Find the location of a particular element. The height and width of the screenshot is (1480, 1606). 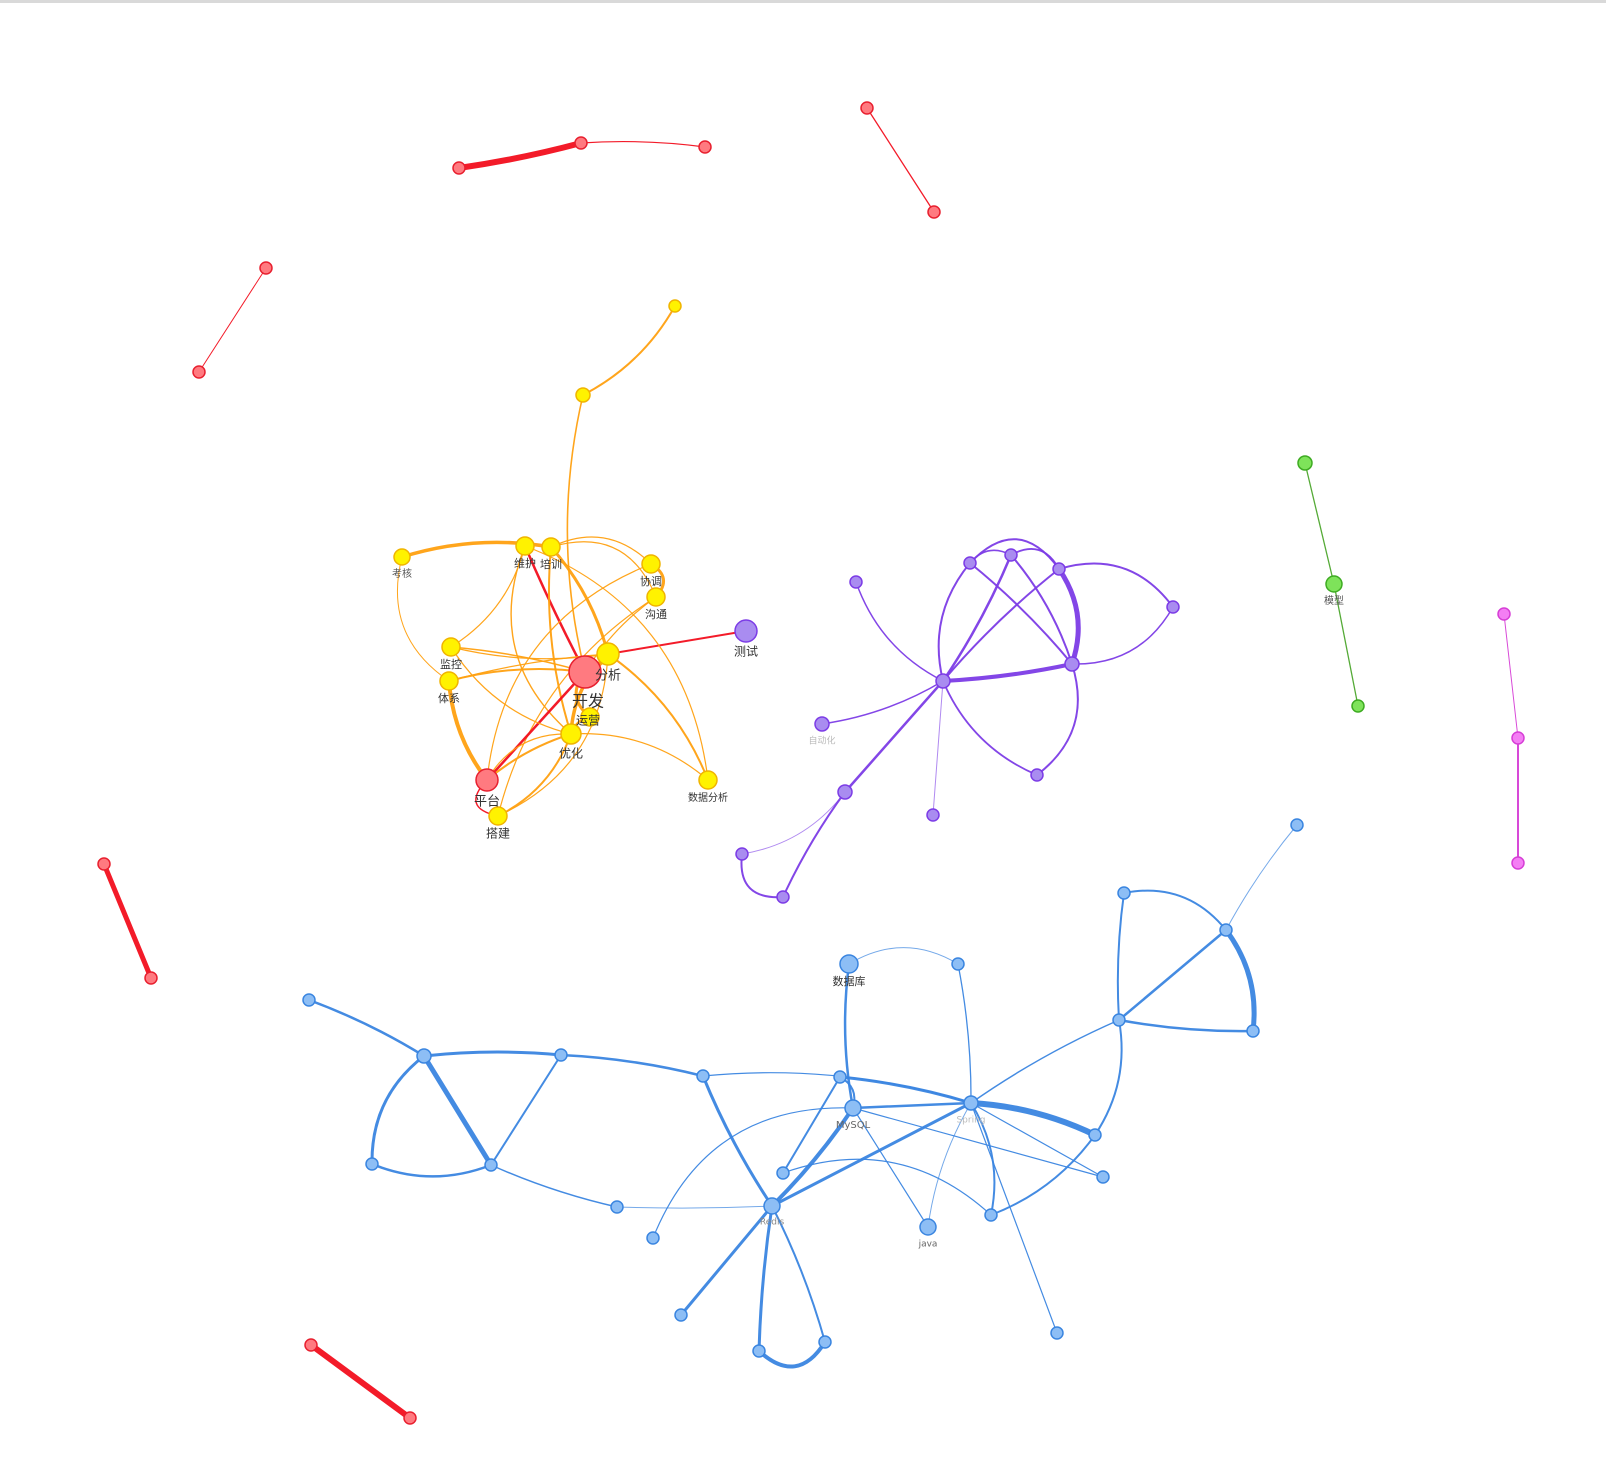

node-ra1 is located at coordinates (459, 168).